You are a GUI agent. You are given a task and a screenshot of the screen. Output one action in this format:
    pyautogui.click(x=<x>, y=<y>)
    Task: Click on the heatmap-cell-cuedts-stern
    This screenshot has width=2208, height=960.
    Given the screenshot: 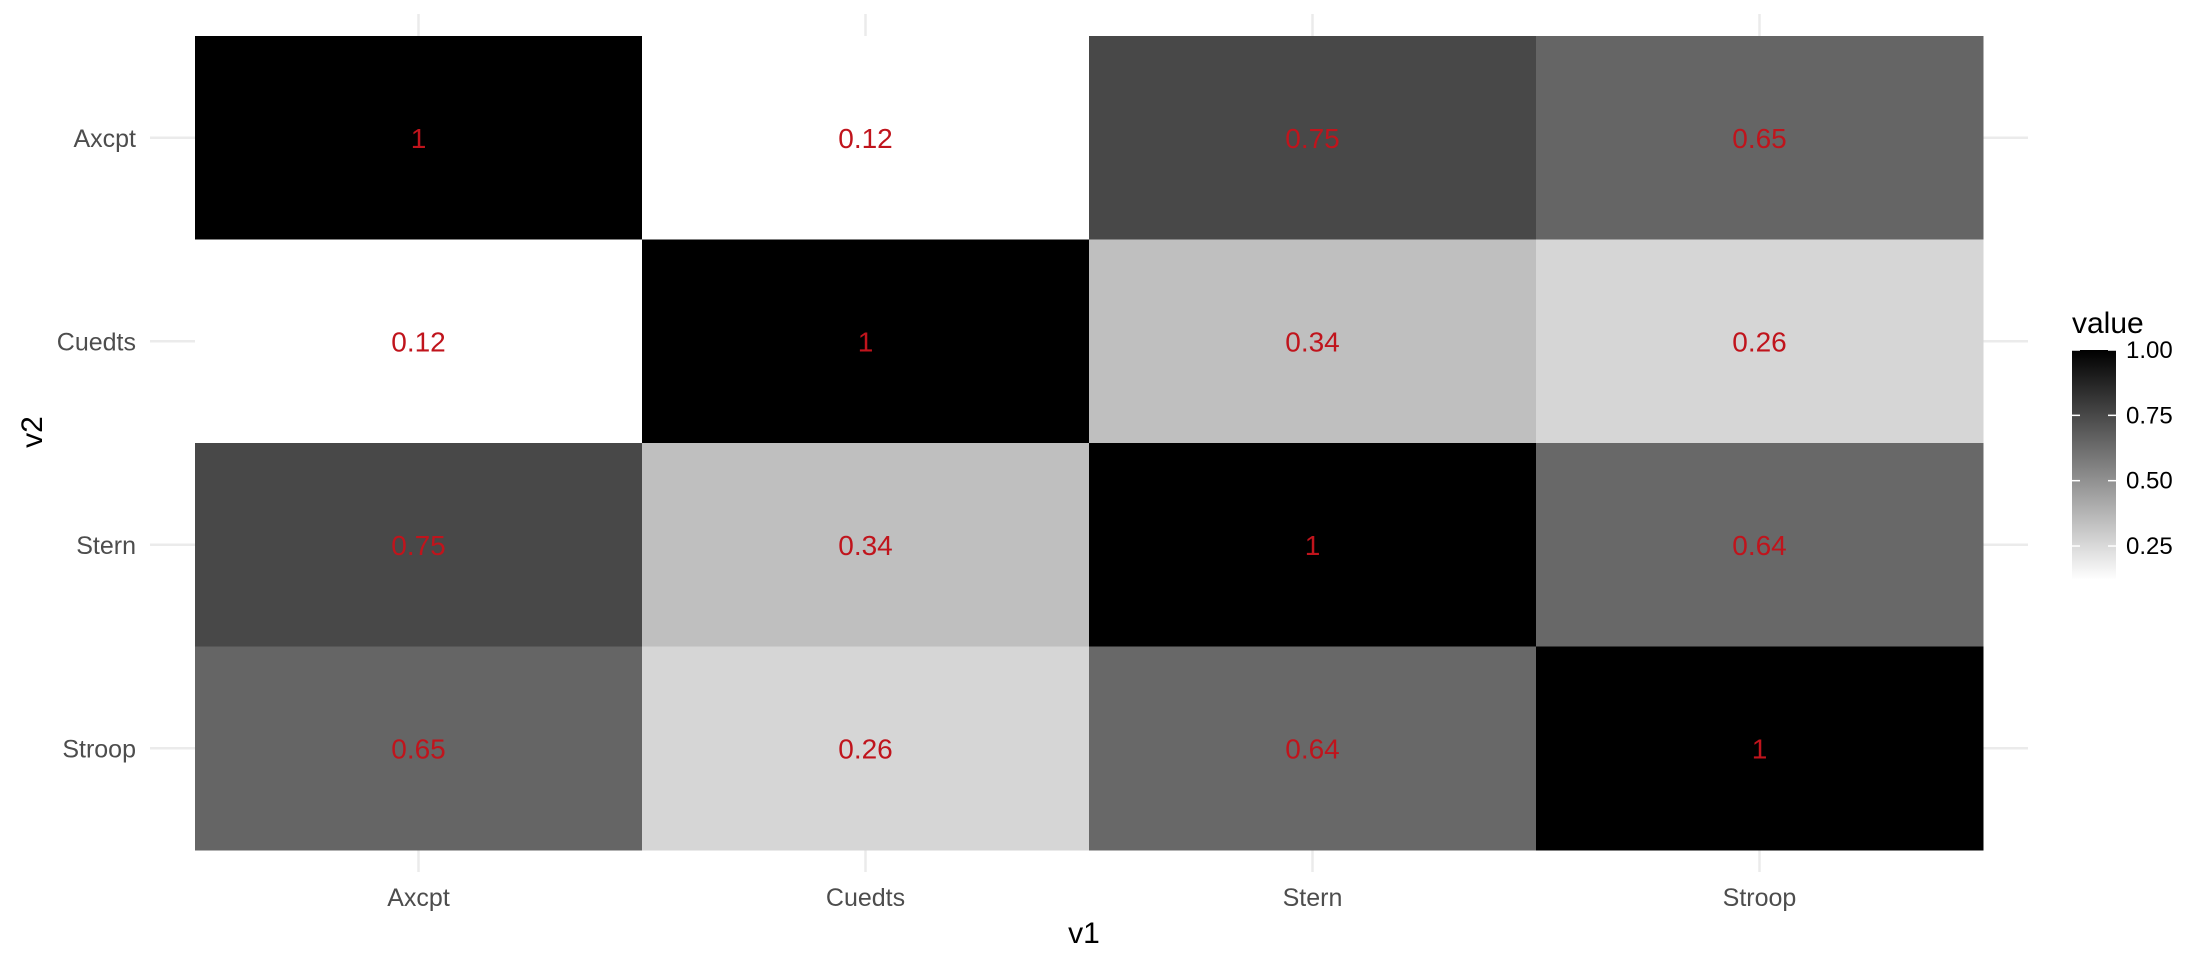 What is the action you would take?
    pyautogui.click(x=866, y=545)
    